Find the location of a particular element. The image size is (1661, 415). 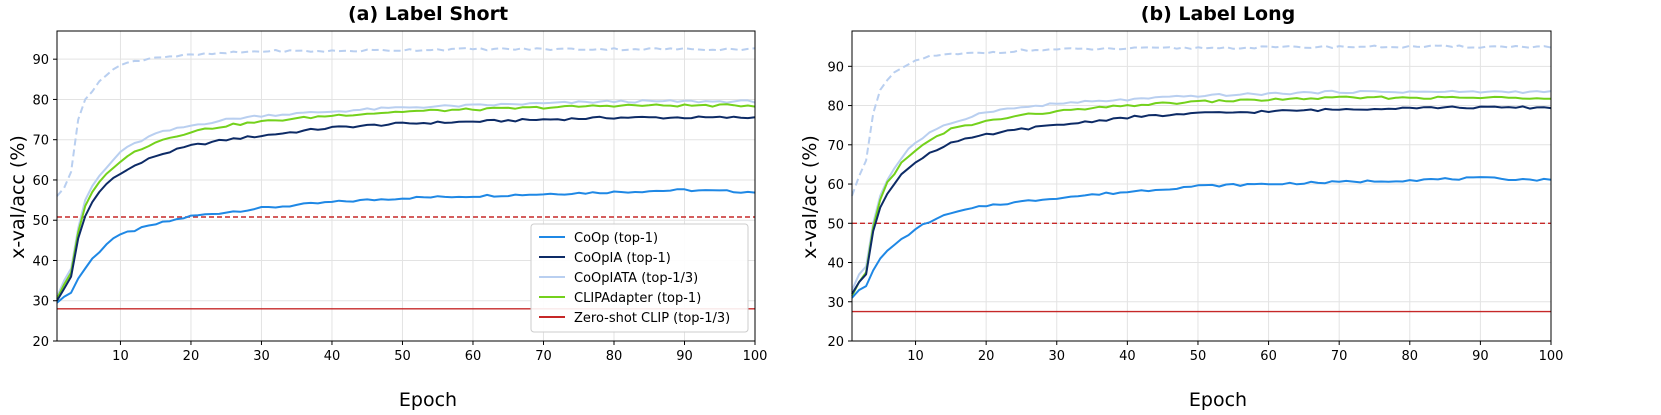

reference-lines is located at coordinates (1201, 267).